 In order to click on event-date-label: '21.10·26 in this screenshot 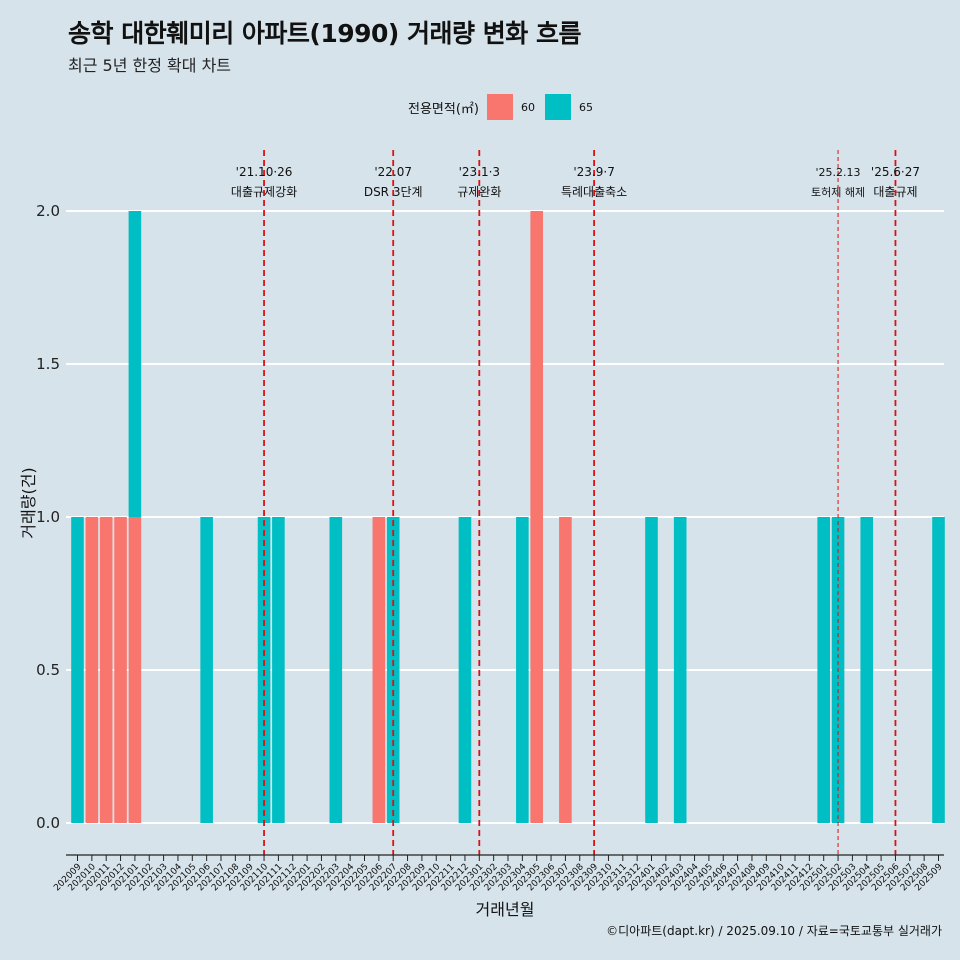, I will do `click(264, 172)`.